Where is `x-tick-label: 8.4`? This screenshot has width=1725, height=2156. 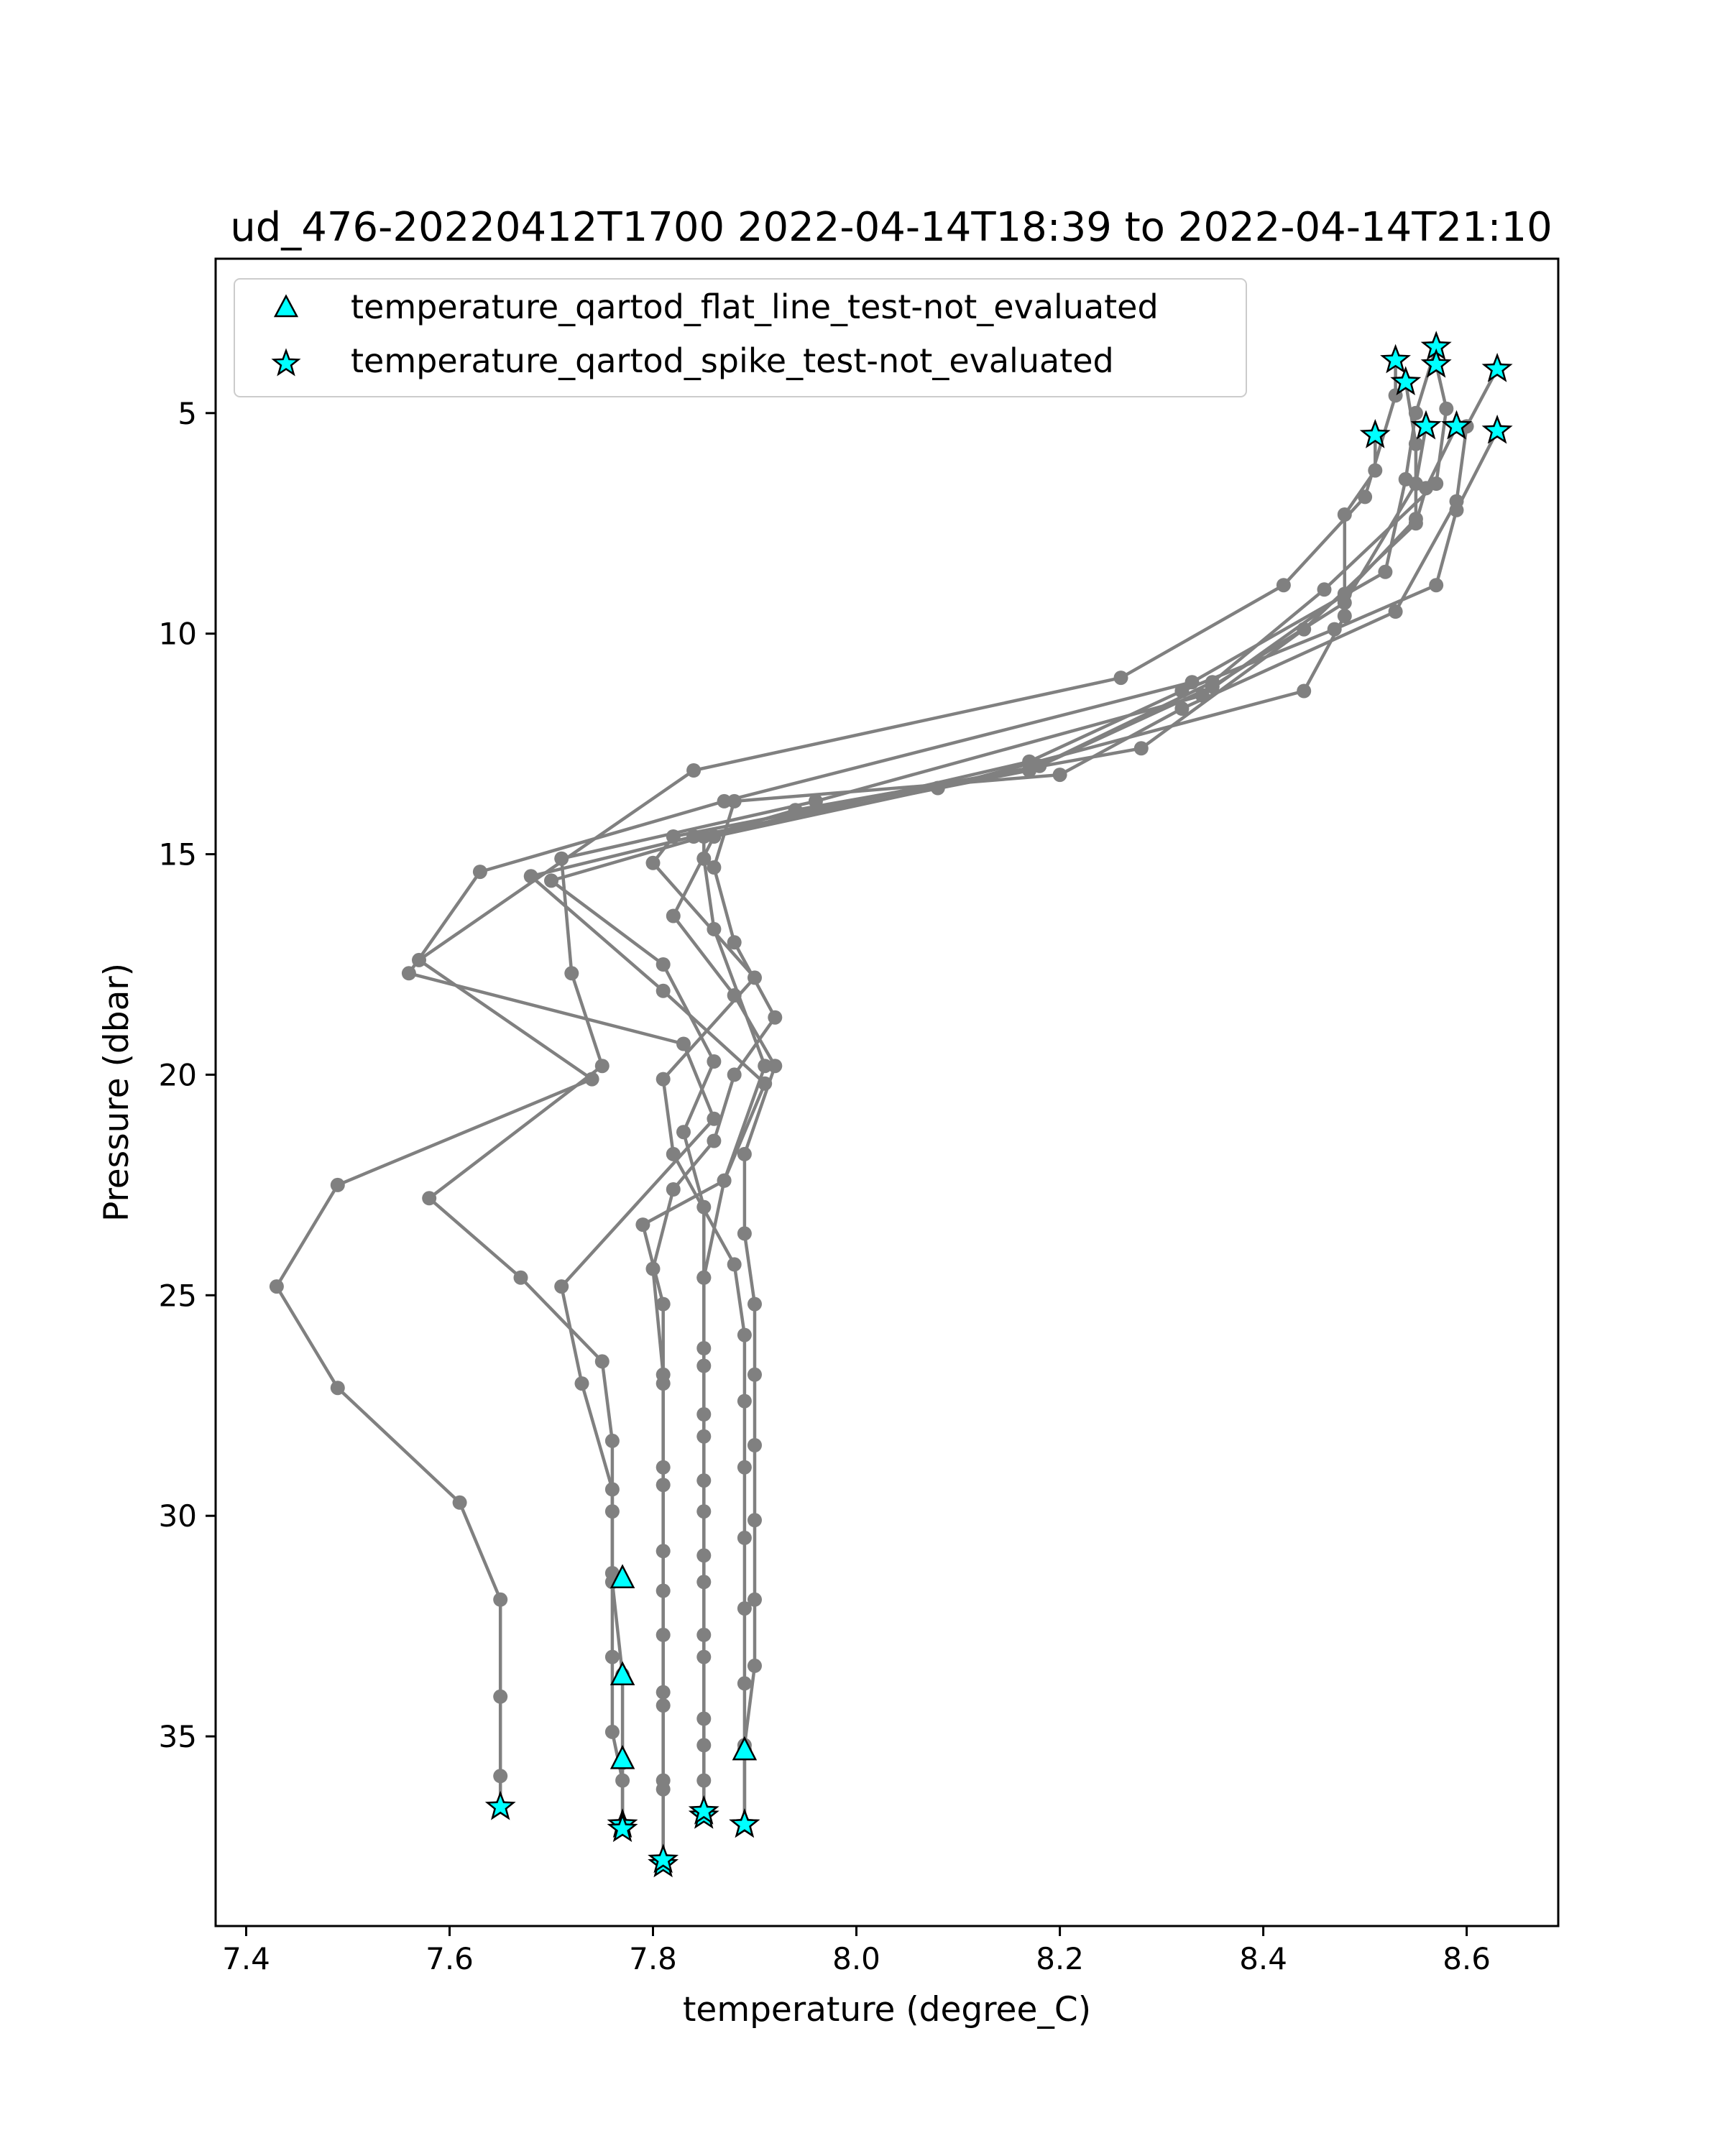
x-tick-label: 8.4 is located at coordinates (1263, 1958).